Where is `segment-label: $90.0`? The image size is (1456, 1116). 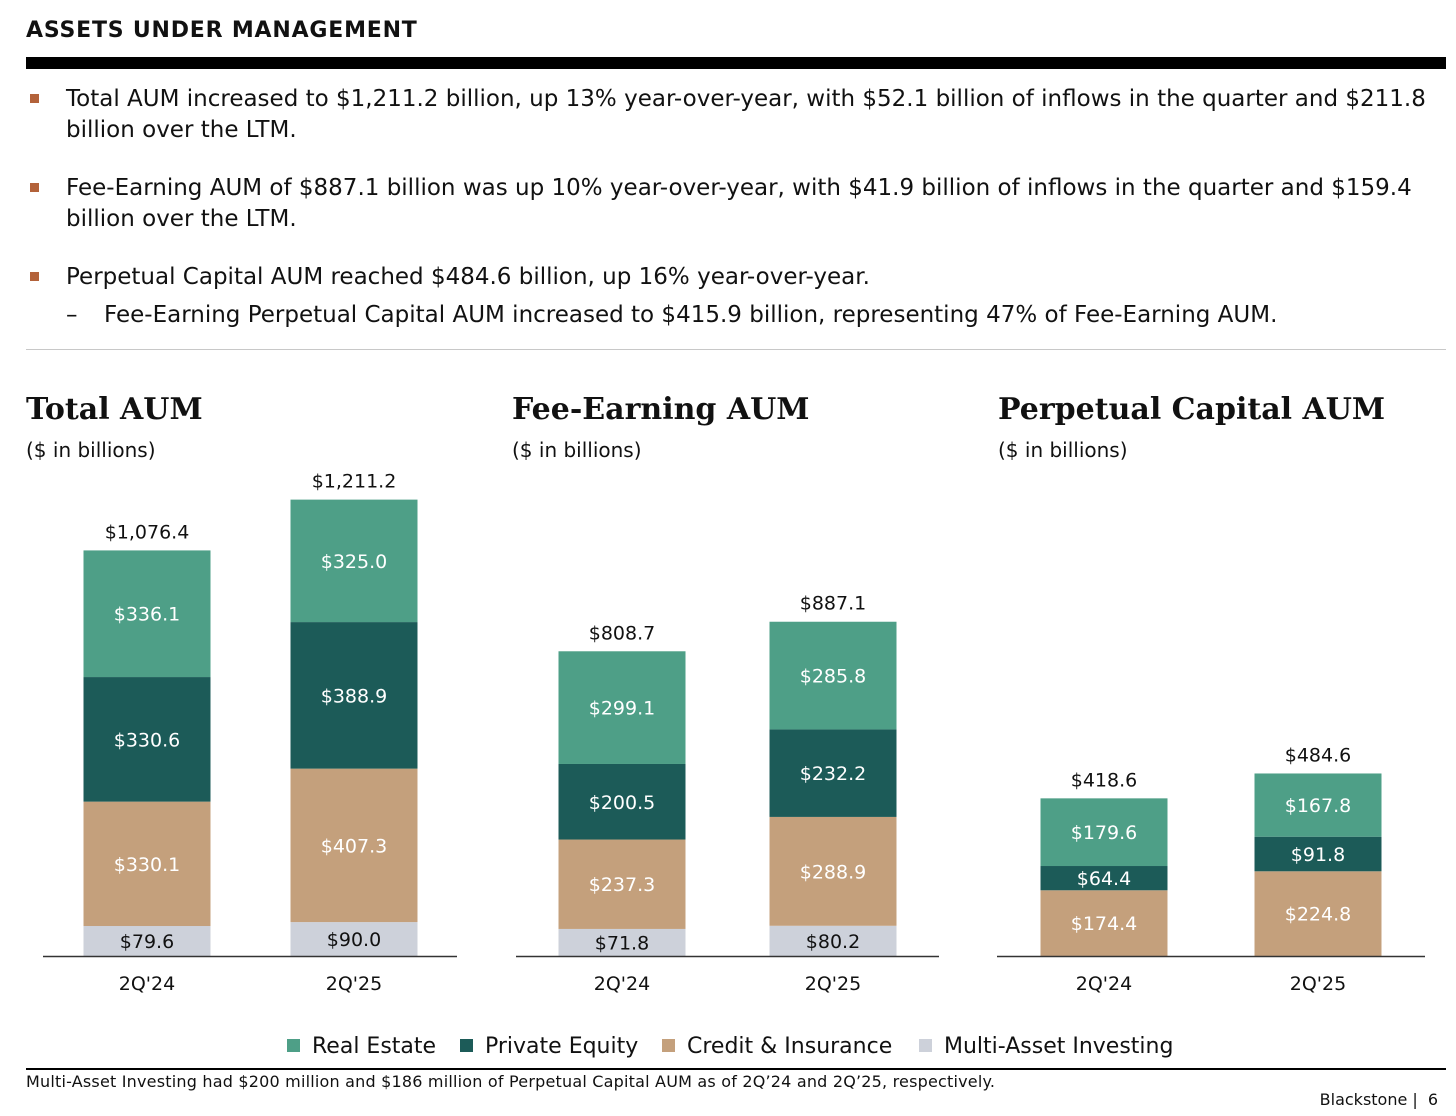 segment-label: $90.0 is located at coordinates (354, 940).